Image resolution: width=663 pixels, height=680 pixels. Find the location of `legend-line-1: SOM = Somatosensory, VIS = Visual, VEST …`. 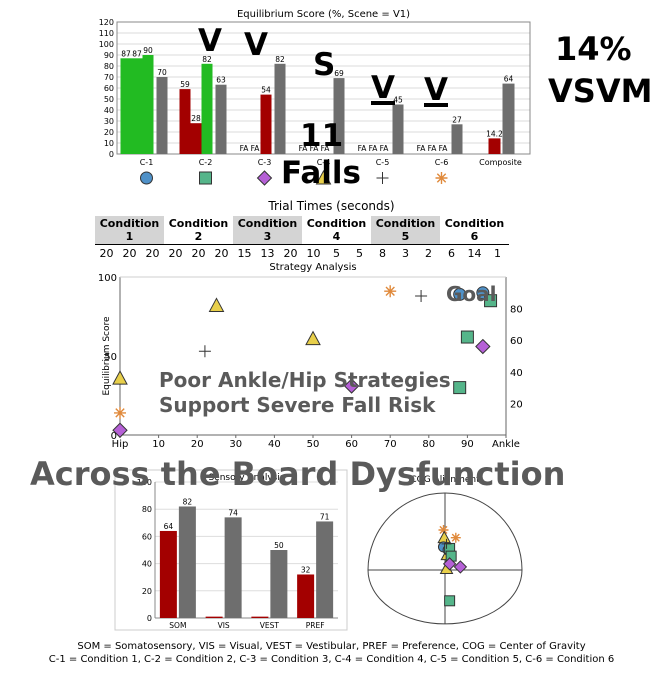

legend-line-1: SOM = Somatosensory, VIS = Visual, VEST … is located at coordinates (331, 646).